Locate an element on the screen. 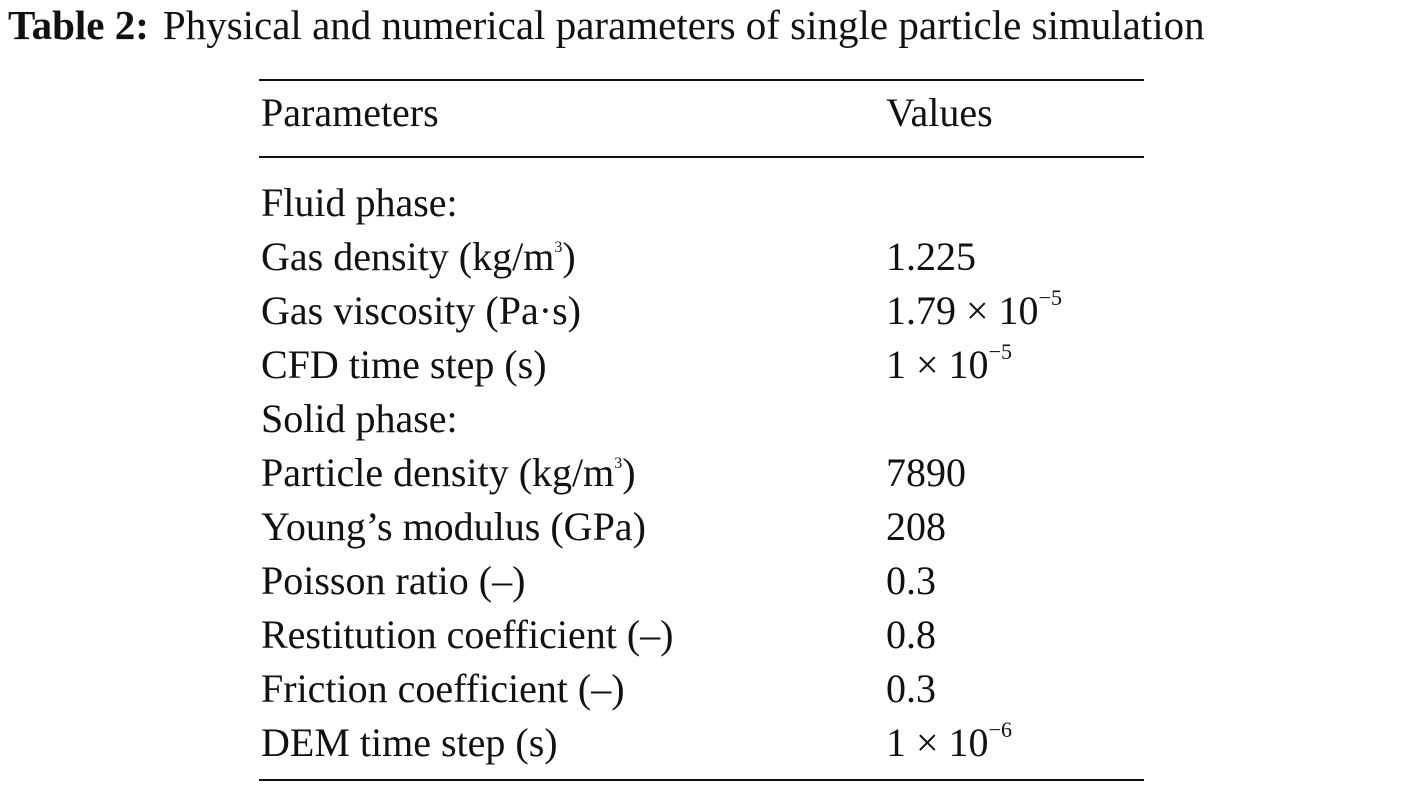  table-row-value: 1 × 10⁻⁵ is located at coordinates (949, 365).